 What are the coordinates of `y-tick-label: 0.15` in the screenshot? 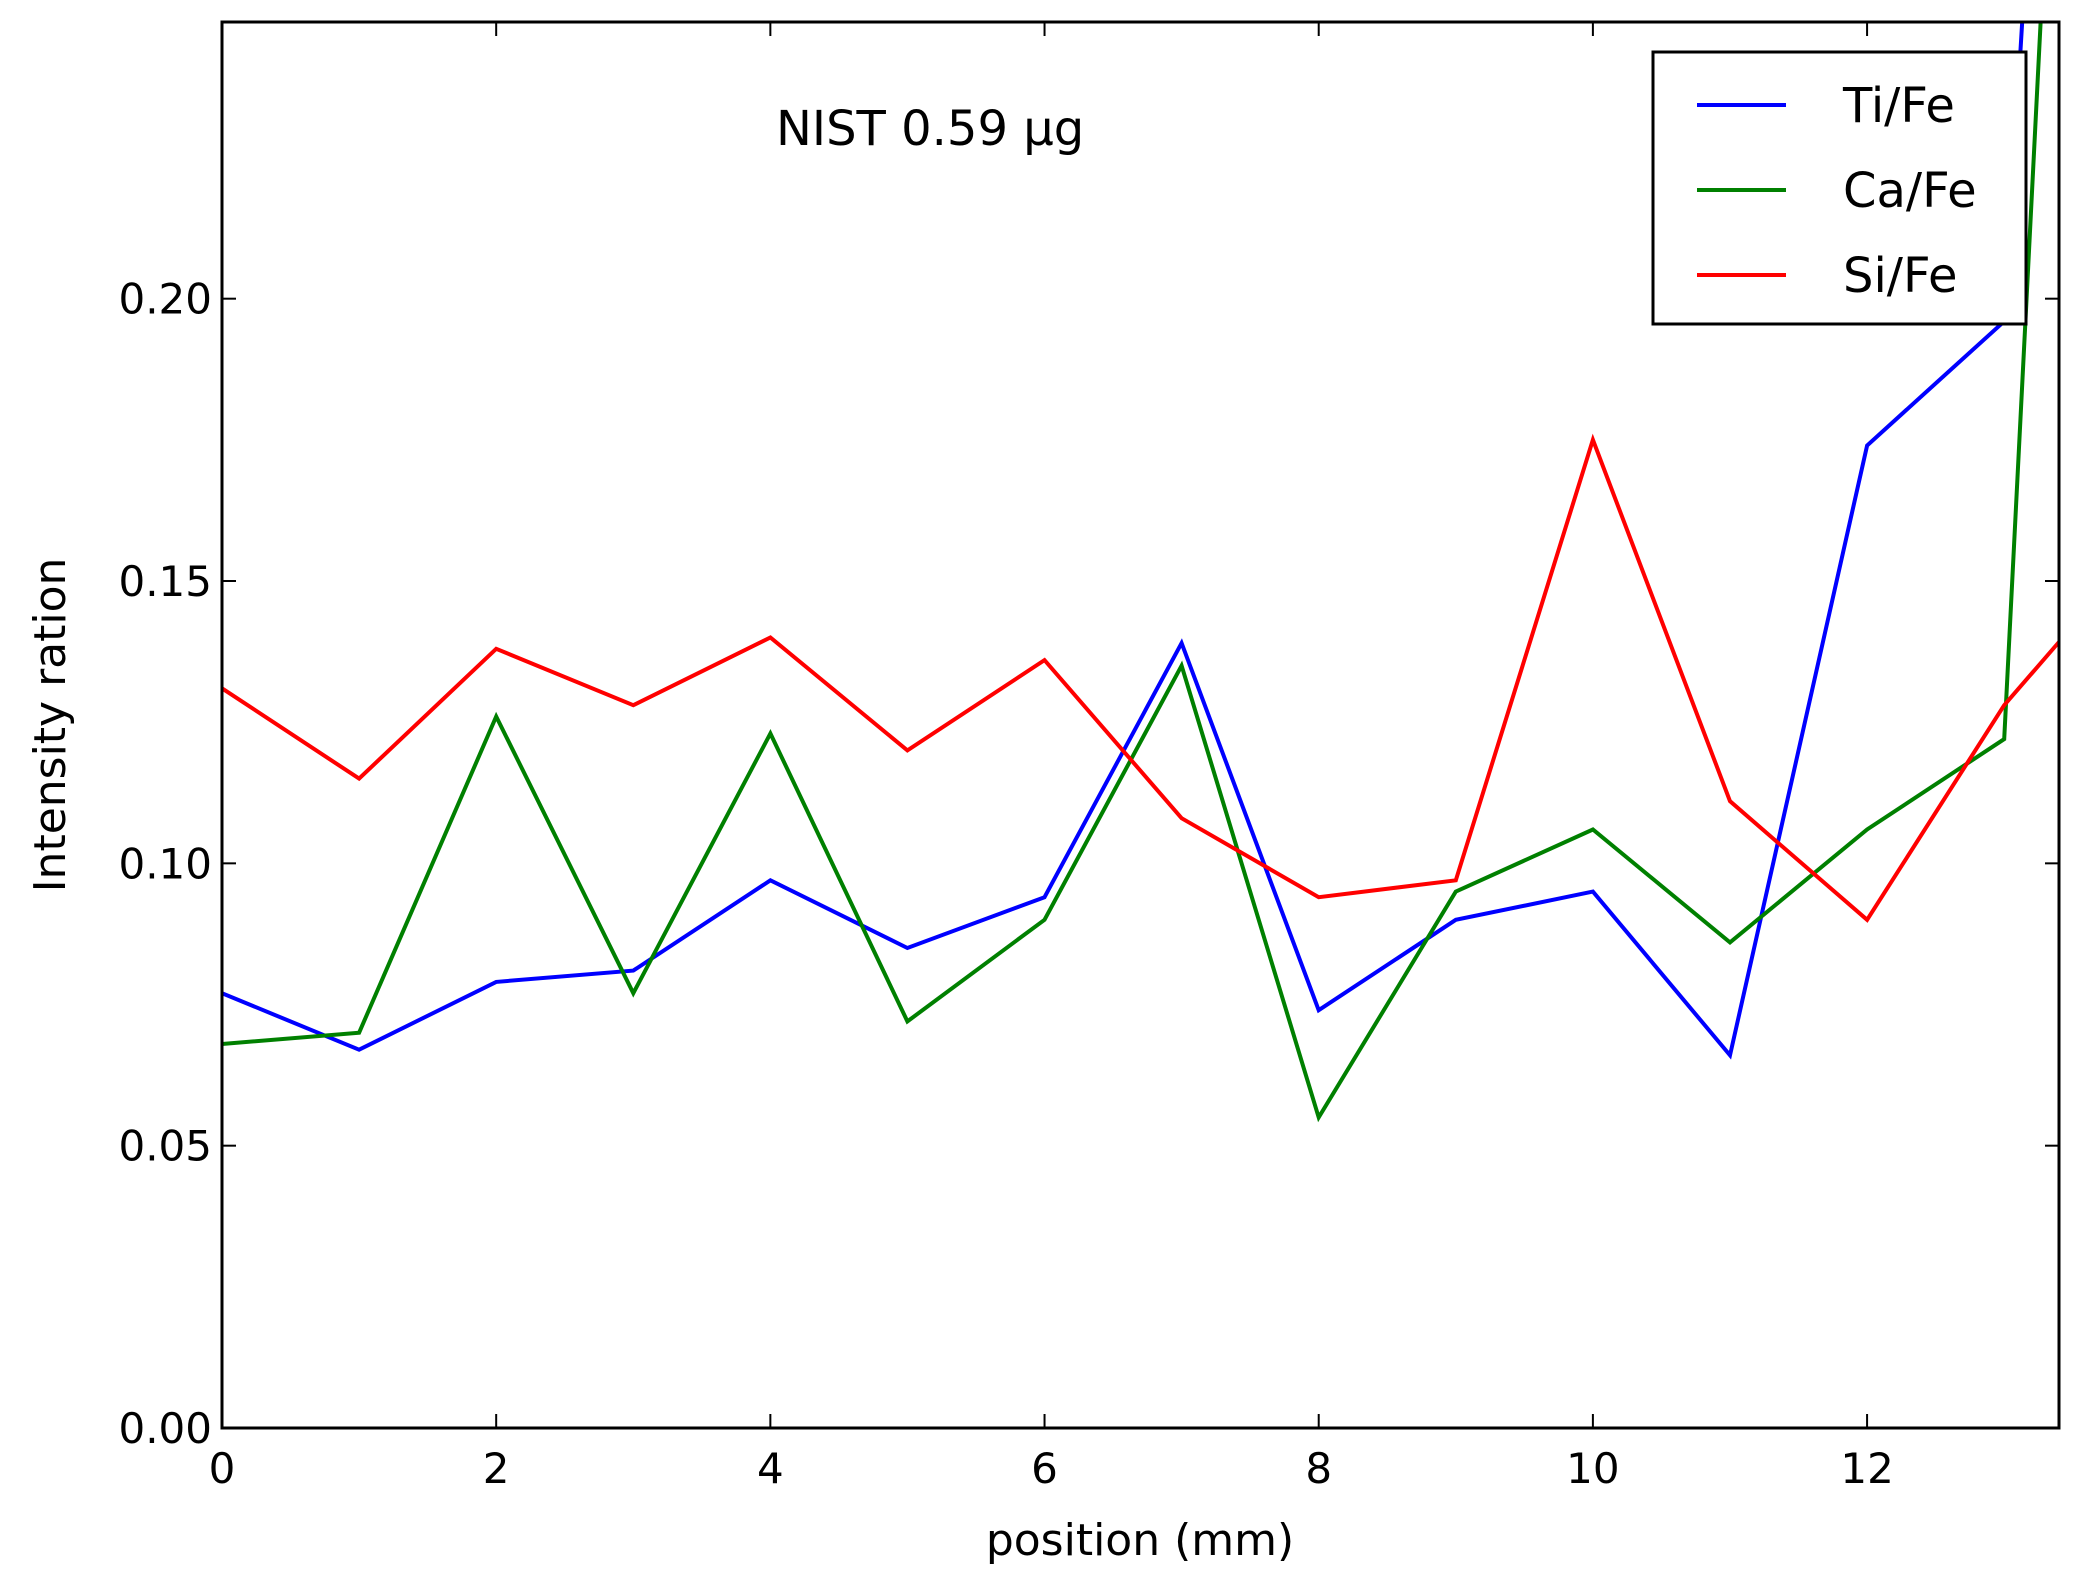 It's located at (165, 581).